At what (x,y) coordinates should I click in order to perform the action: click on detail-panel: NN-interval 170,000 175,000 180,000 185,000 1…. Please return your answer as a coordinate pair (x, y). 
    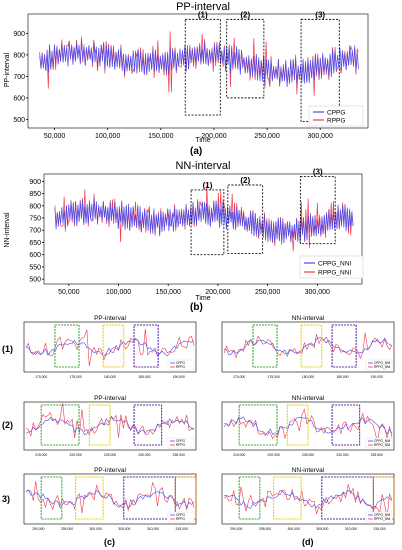
    Looking at the image, I should click on (308, 347).